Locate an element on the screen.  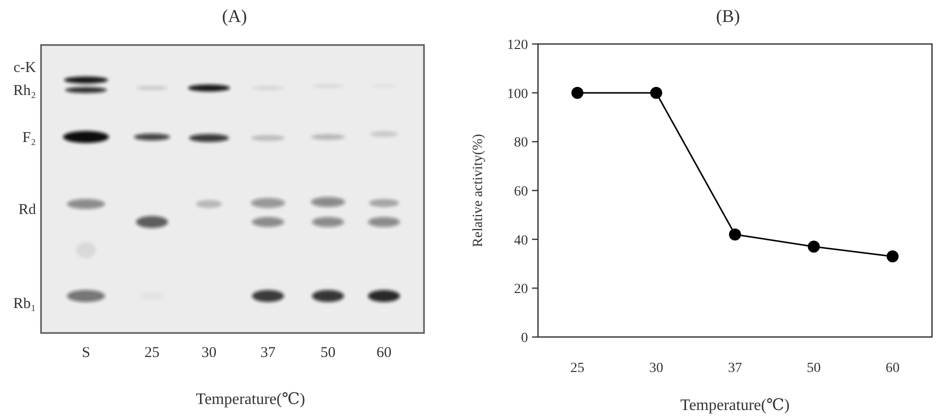
category-label: 25 is located at coordinates (152, 353).